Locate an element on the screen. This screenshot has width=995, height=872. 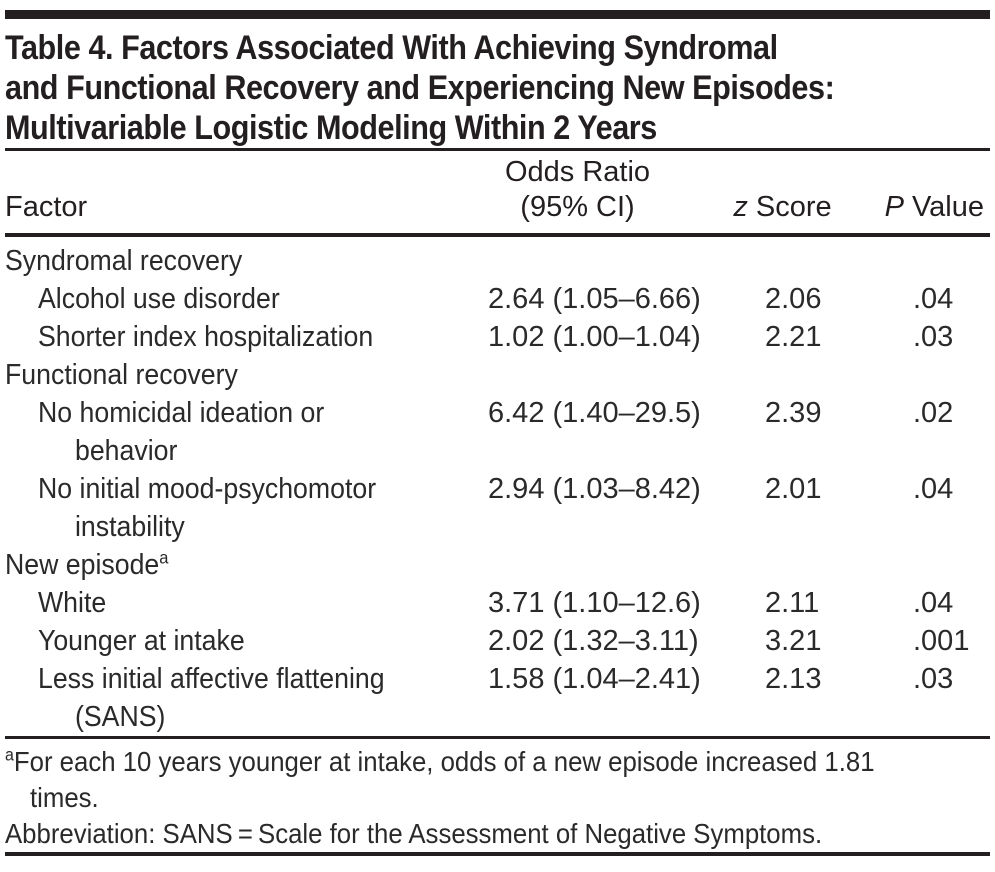
factor-cell: No initial mood-psychomotor instability is located at coordinates (232, 508).